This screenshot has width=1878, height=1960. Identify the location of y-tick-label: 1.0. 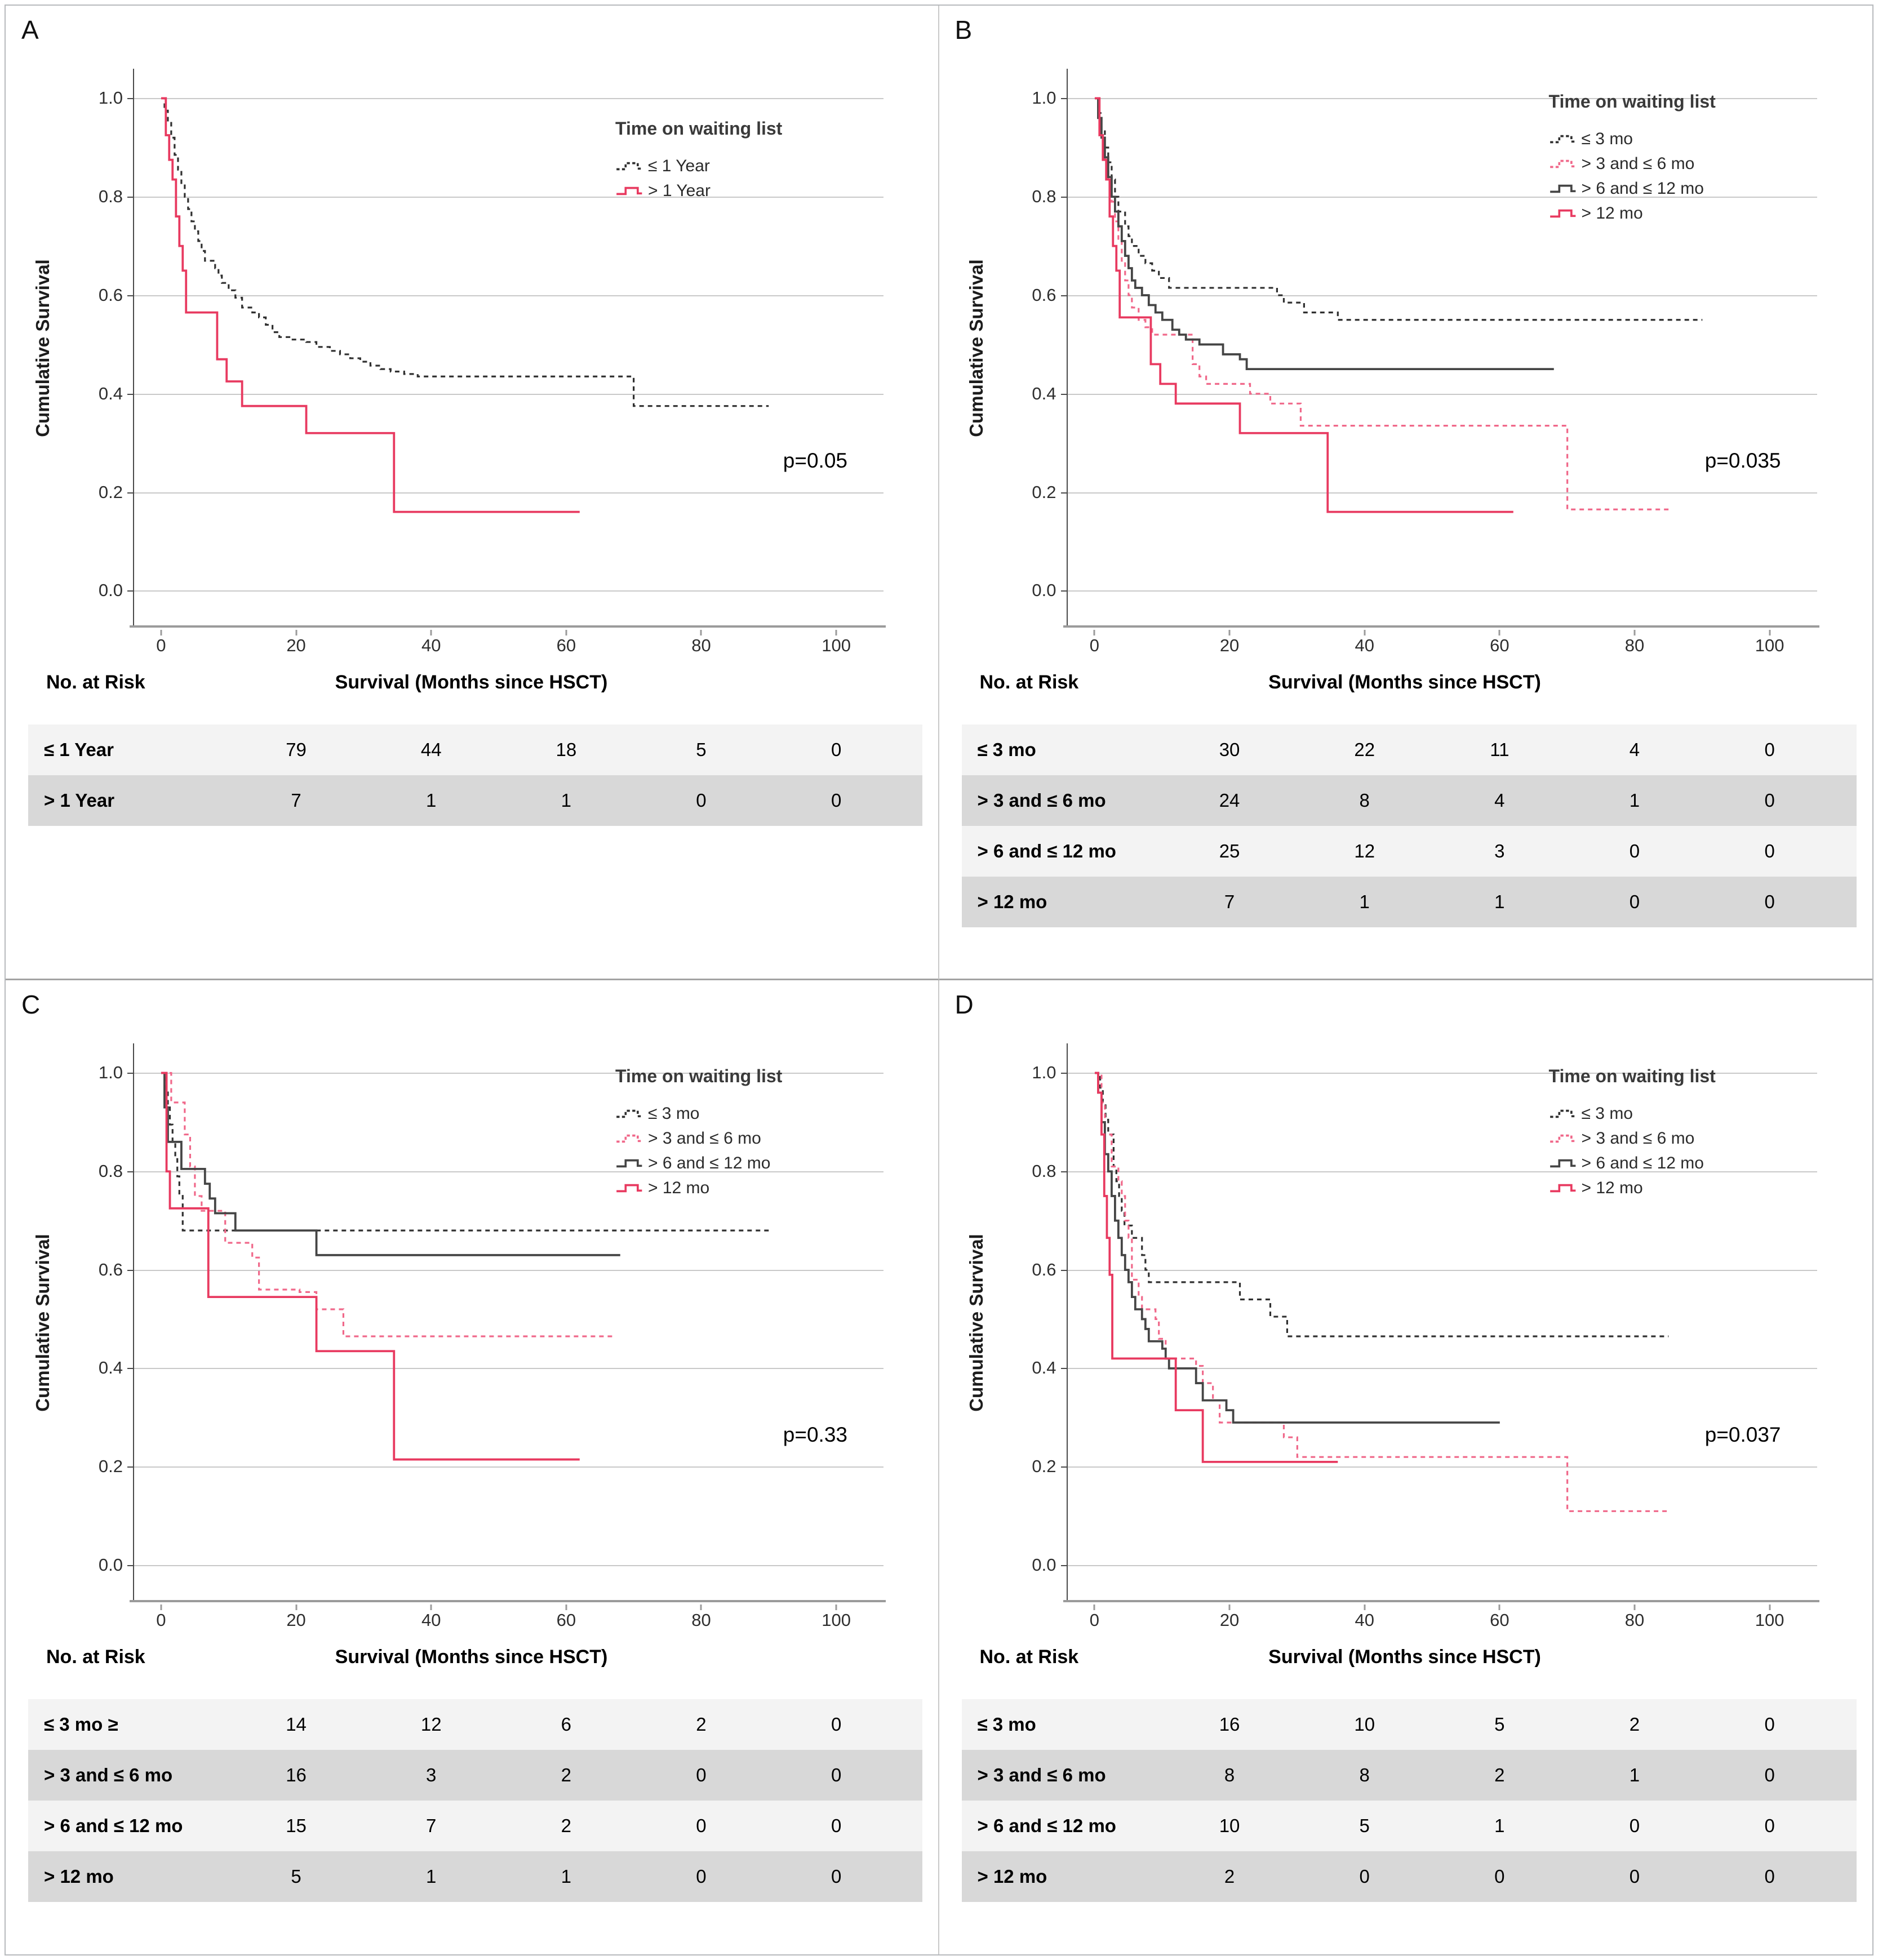
(1044, 98).